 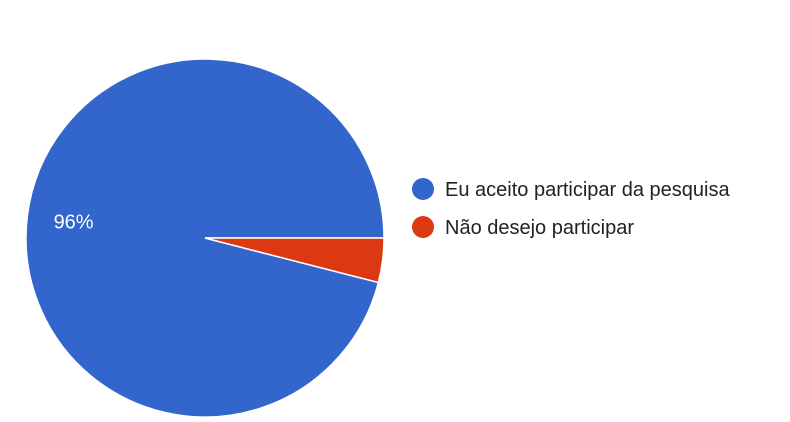 I want to click on legend-label-0: Eu aceito participar da pesquisa, so click(x=587, y=190).